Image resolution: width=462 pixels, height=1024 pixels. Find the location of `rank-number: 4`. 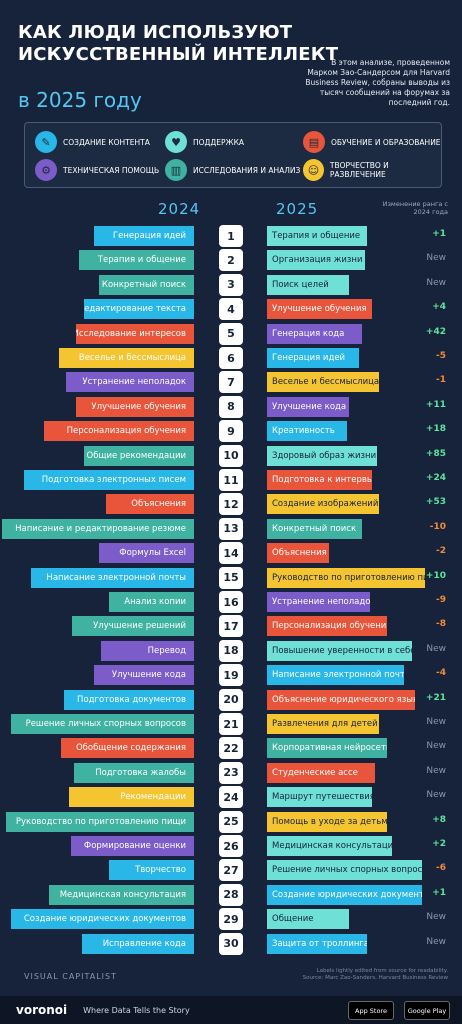

rank-number: 4 is located at coordinates (231, 309).